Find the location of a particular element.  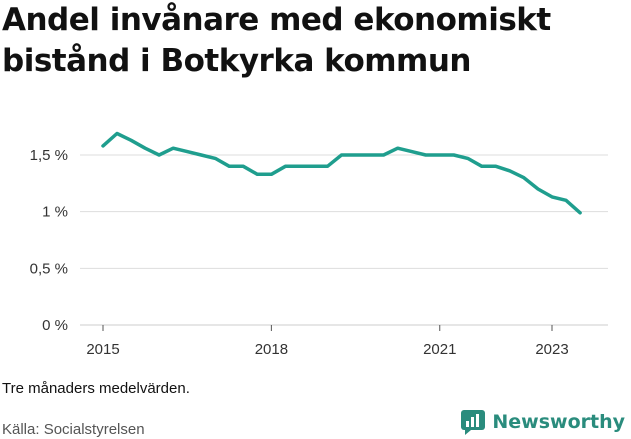

series-line is located at coordinates (341, 173).